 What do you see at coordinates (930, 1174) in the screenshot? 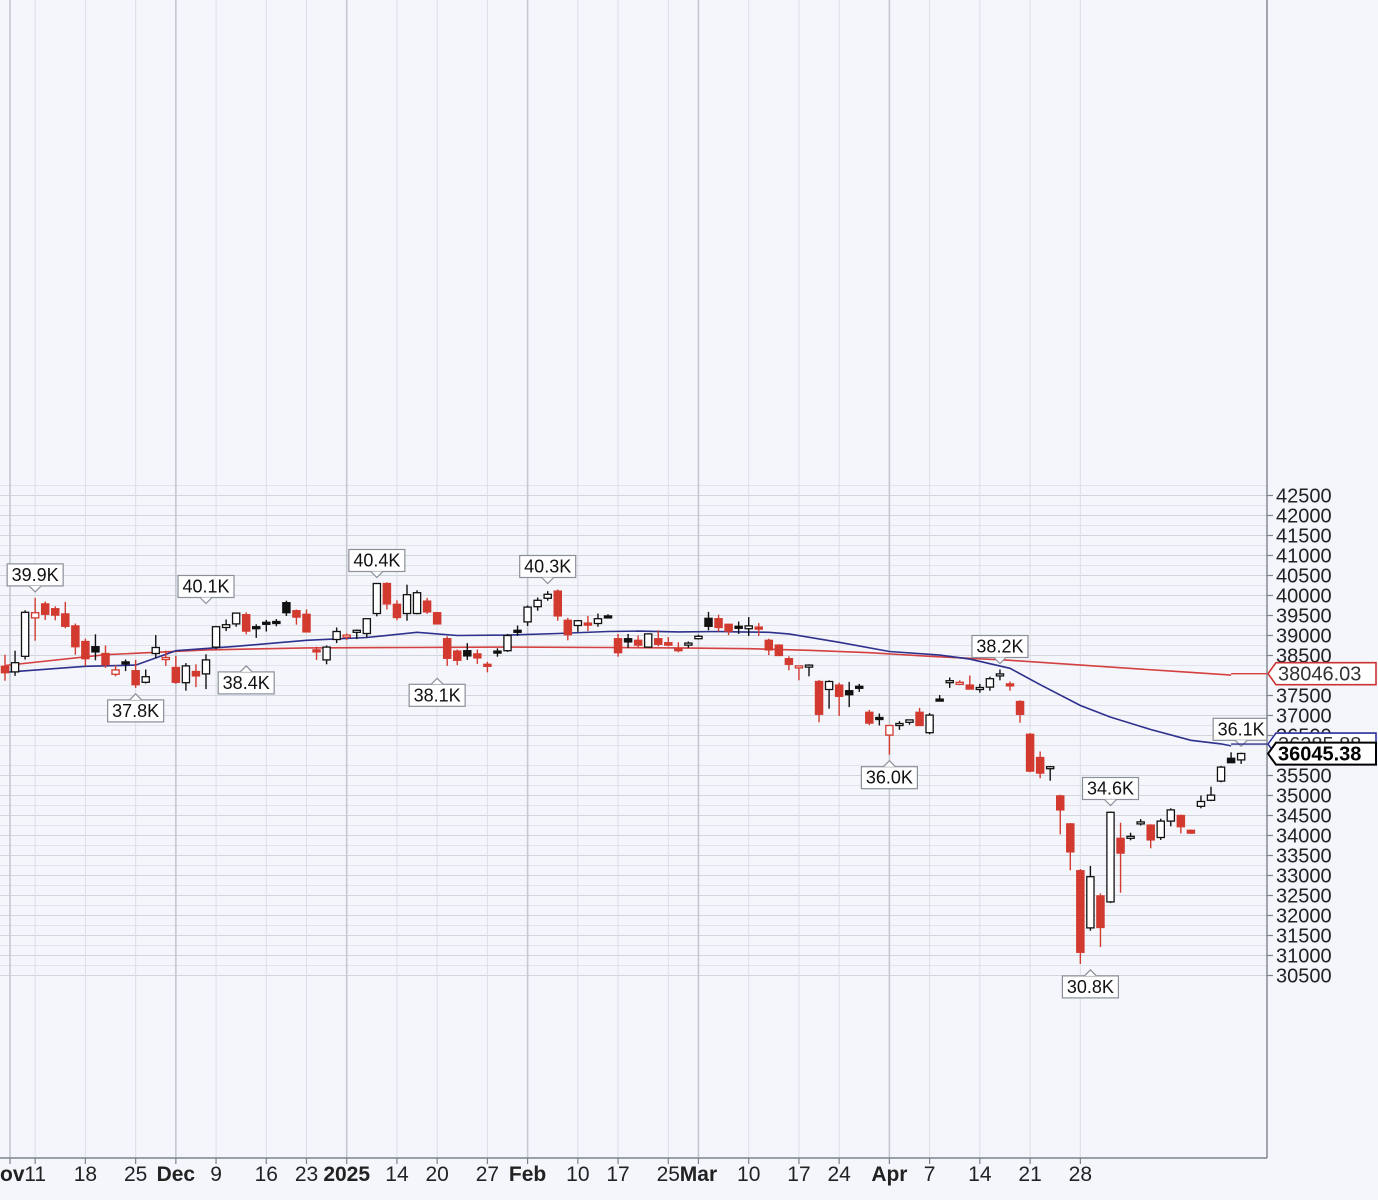
I see `x-tick-label: 7` at bounding box center [930, 1174].